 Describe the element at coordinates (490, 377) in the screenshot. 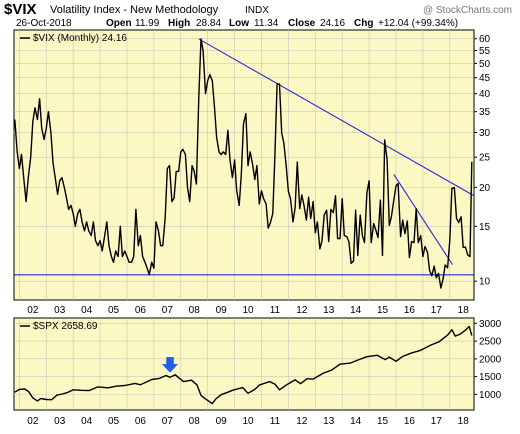

I see `spx-y-tick-label: 1500` at that location.